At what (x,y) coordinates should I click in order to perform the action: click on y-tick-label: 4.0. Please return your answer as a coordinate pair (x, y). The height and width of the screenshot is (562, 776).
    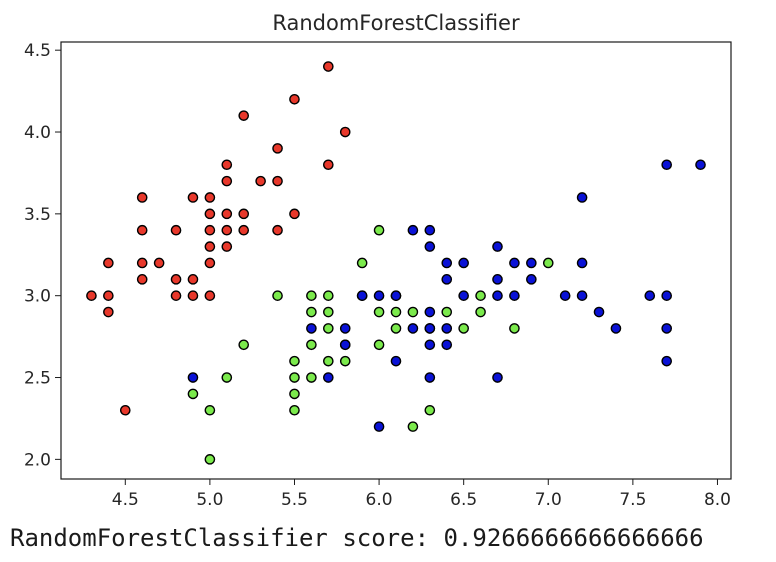
    Looking at the image, I should click on (37, 133).